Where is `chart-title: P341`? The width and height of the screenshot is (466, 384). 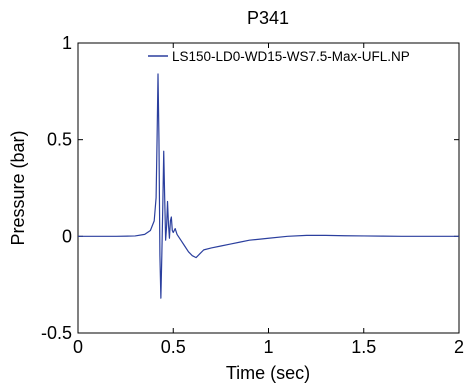
chart-title: P341 is located at coordinates (268, 18).